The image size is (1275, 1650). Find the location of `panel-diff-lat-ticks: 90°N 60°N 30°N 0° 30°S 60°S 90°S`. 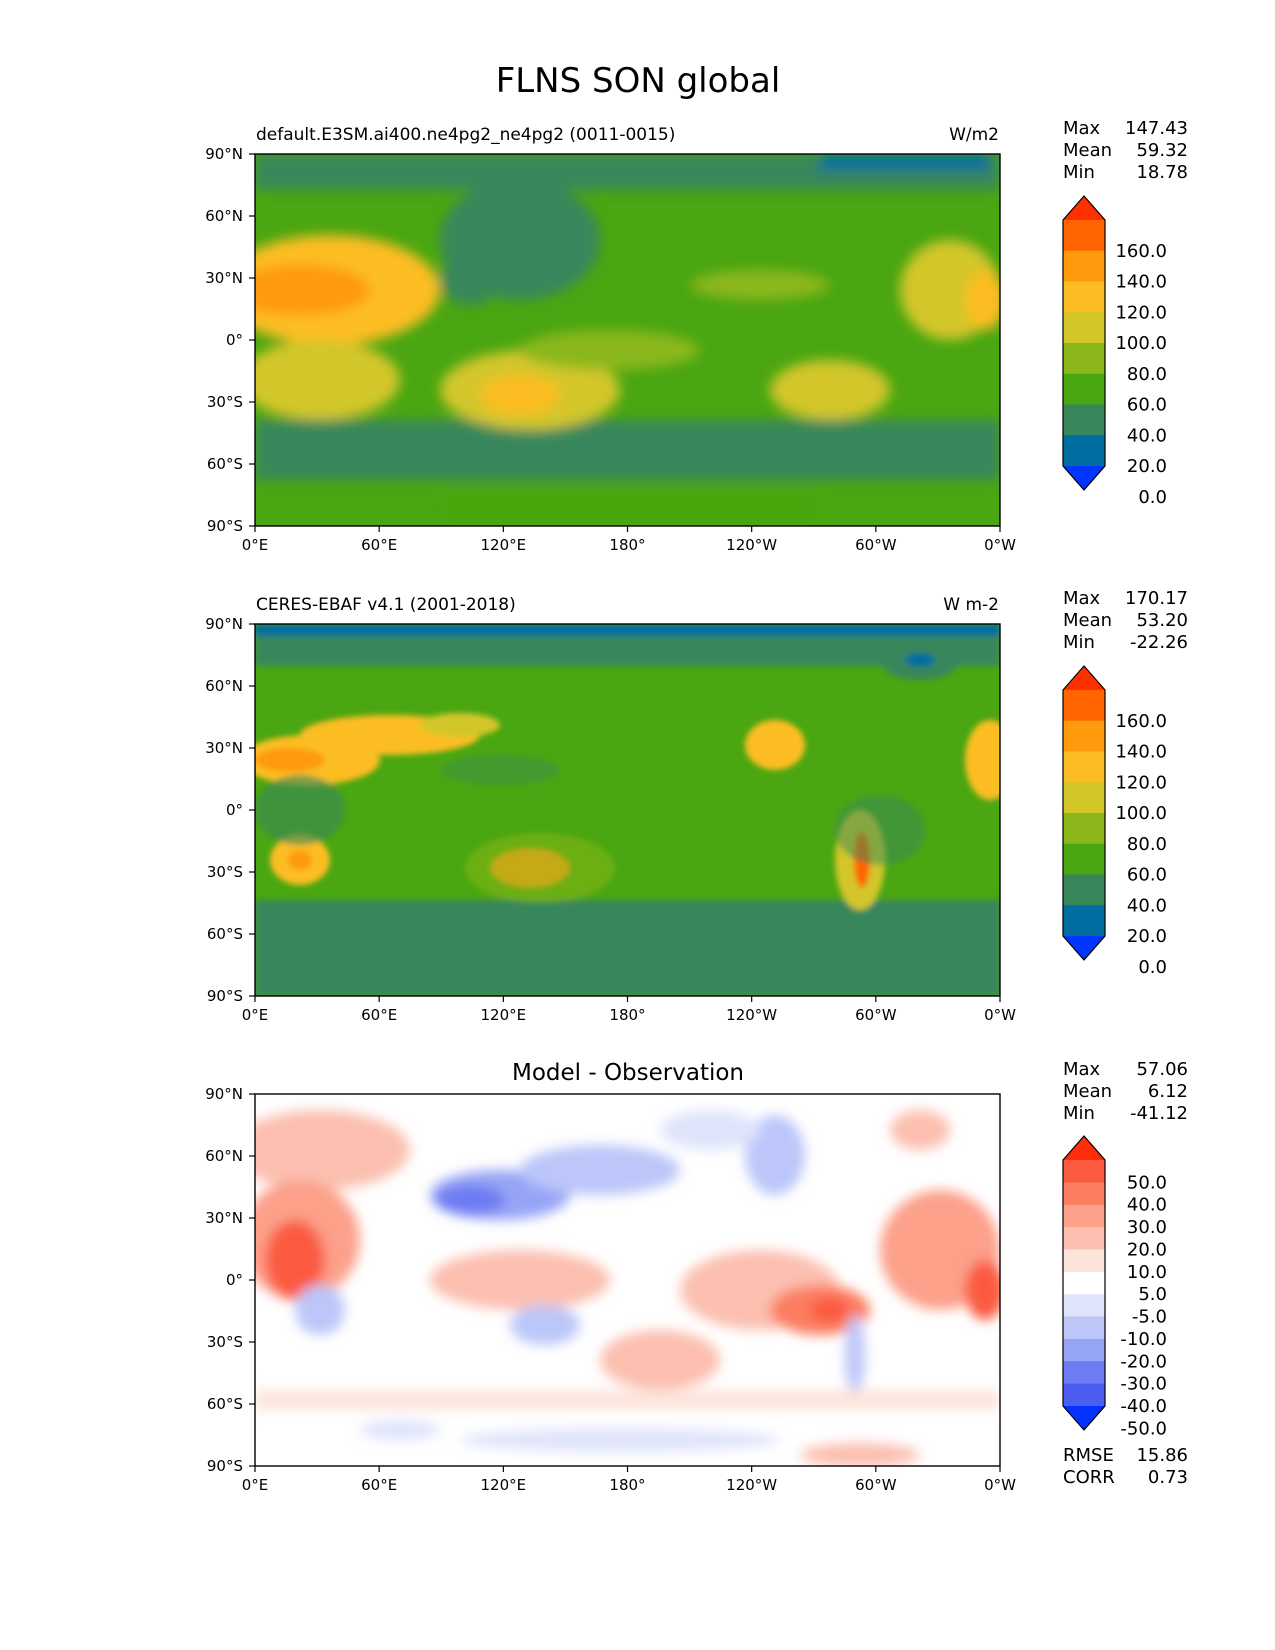

panel-diff-lat-ticks: 90°N 60°N 30°N 0° 30°S 60°S 90°S is located at coordinates (230, 1280).